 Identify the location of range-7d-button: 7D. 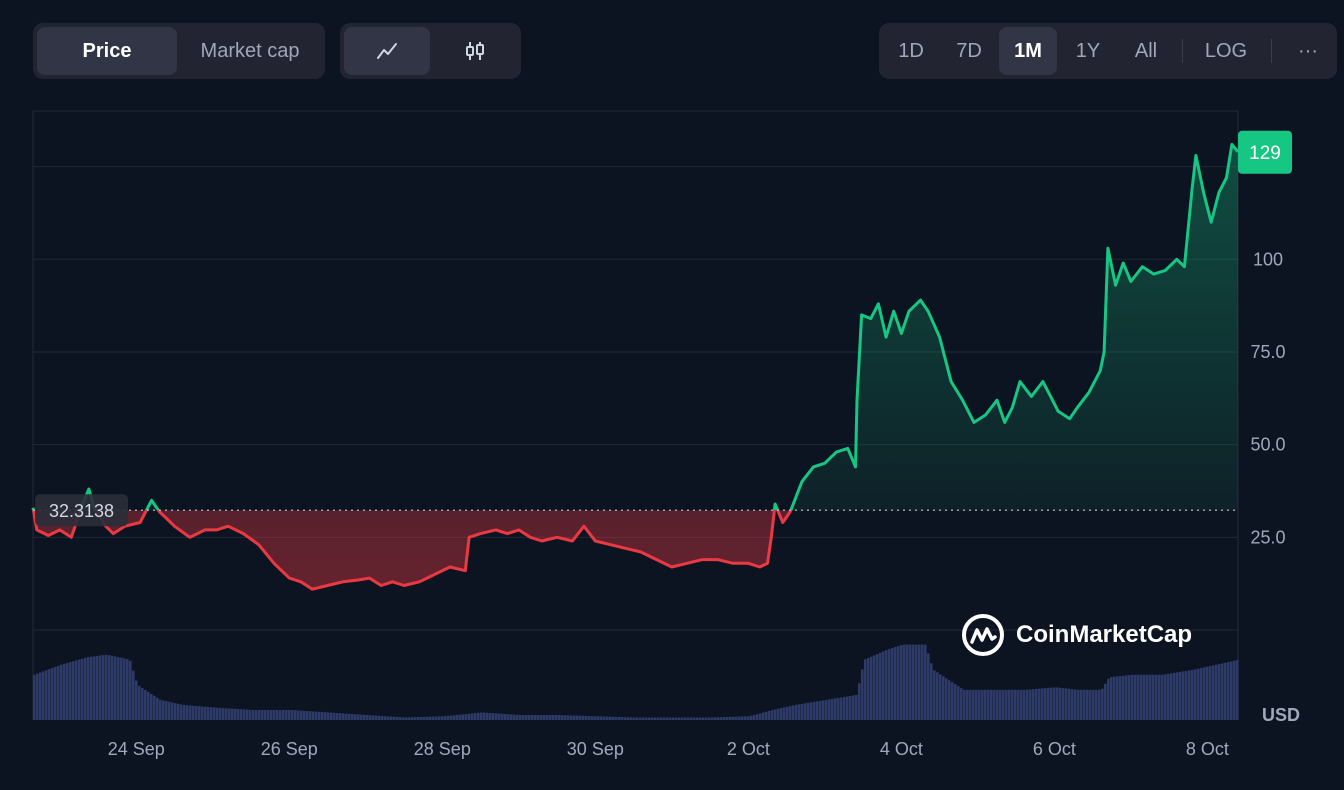
(969, 50).